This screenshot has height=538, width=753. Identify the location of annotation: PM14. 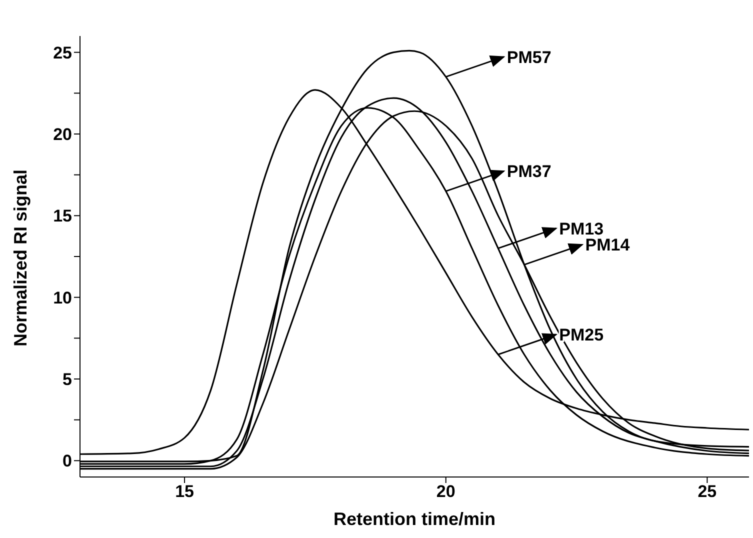
(607, 245).